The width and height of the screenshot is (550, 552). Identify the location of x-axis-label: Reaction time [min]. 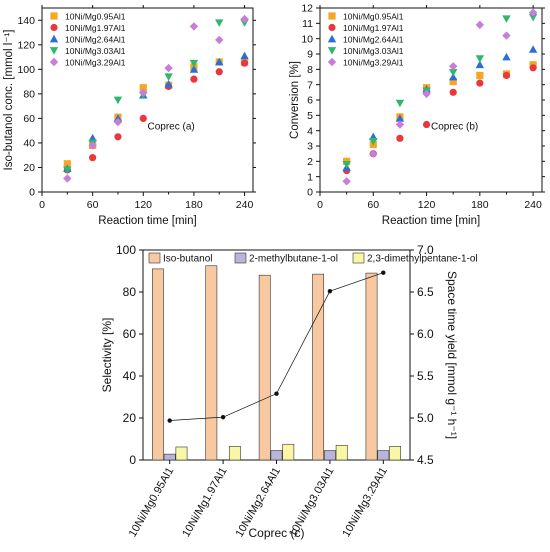
(147, 221).